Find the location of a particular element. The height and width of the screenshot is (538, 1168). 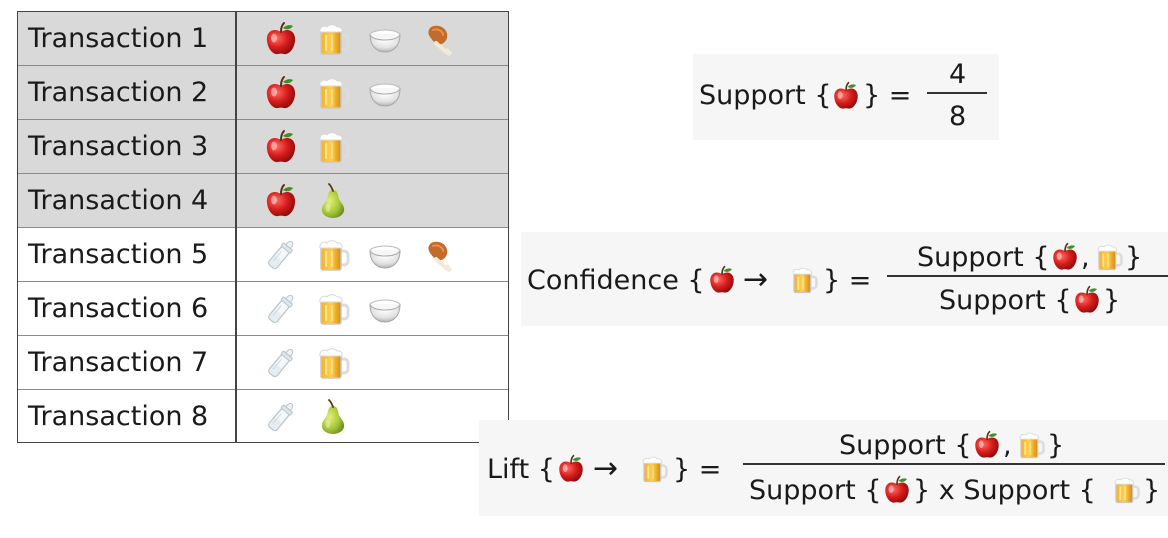

transaction-label: Transaction 6 is located at coordinates (118, 308).